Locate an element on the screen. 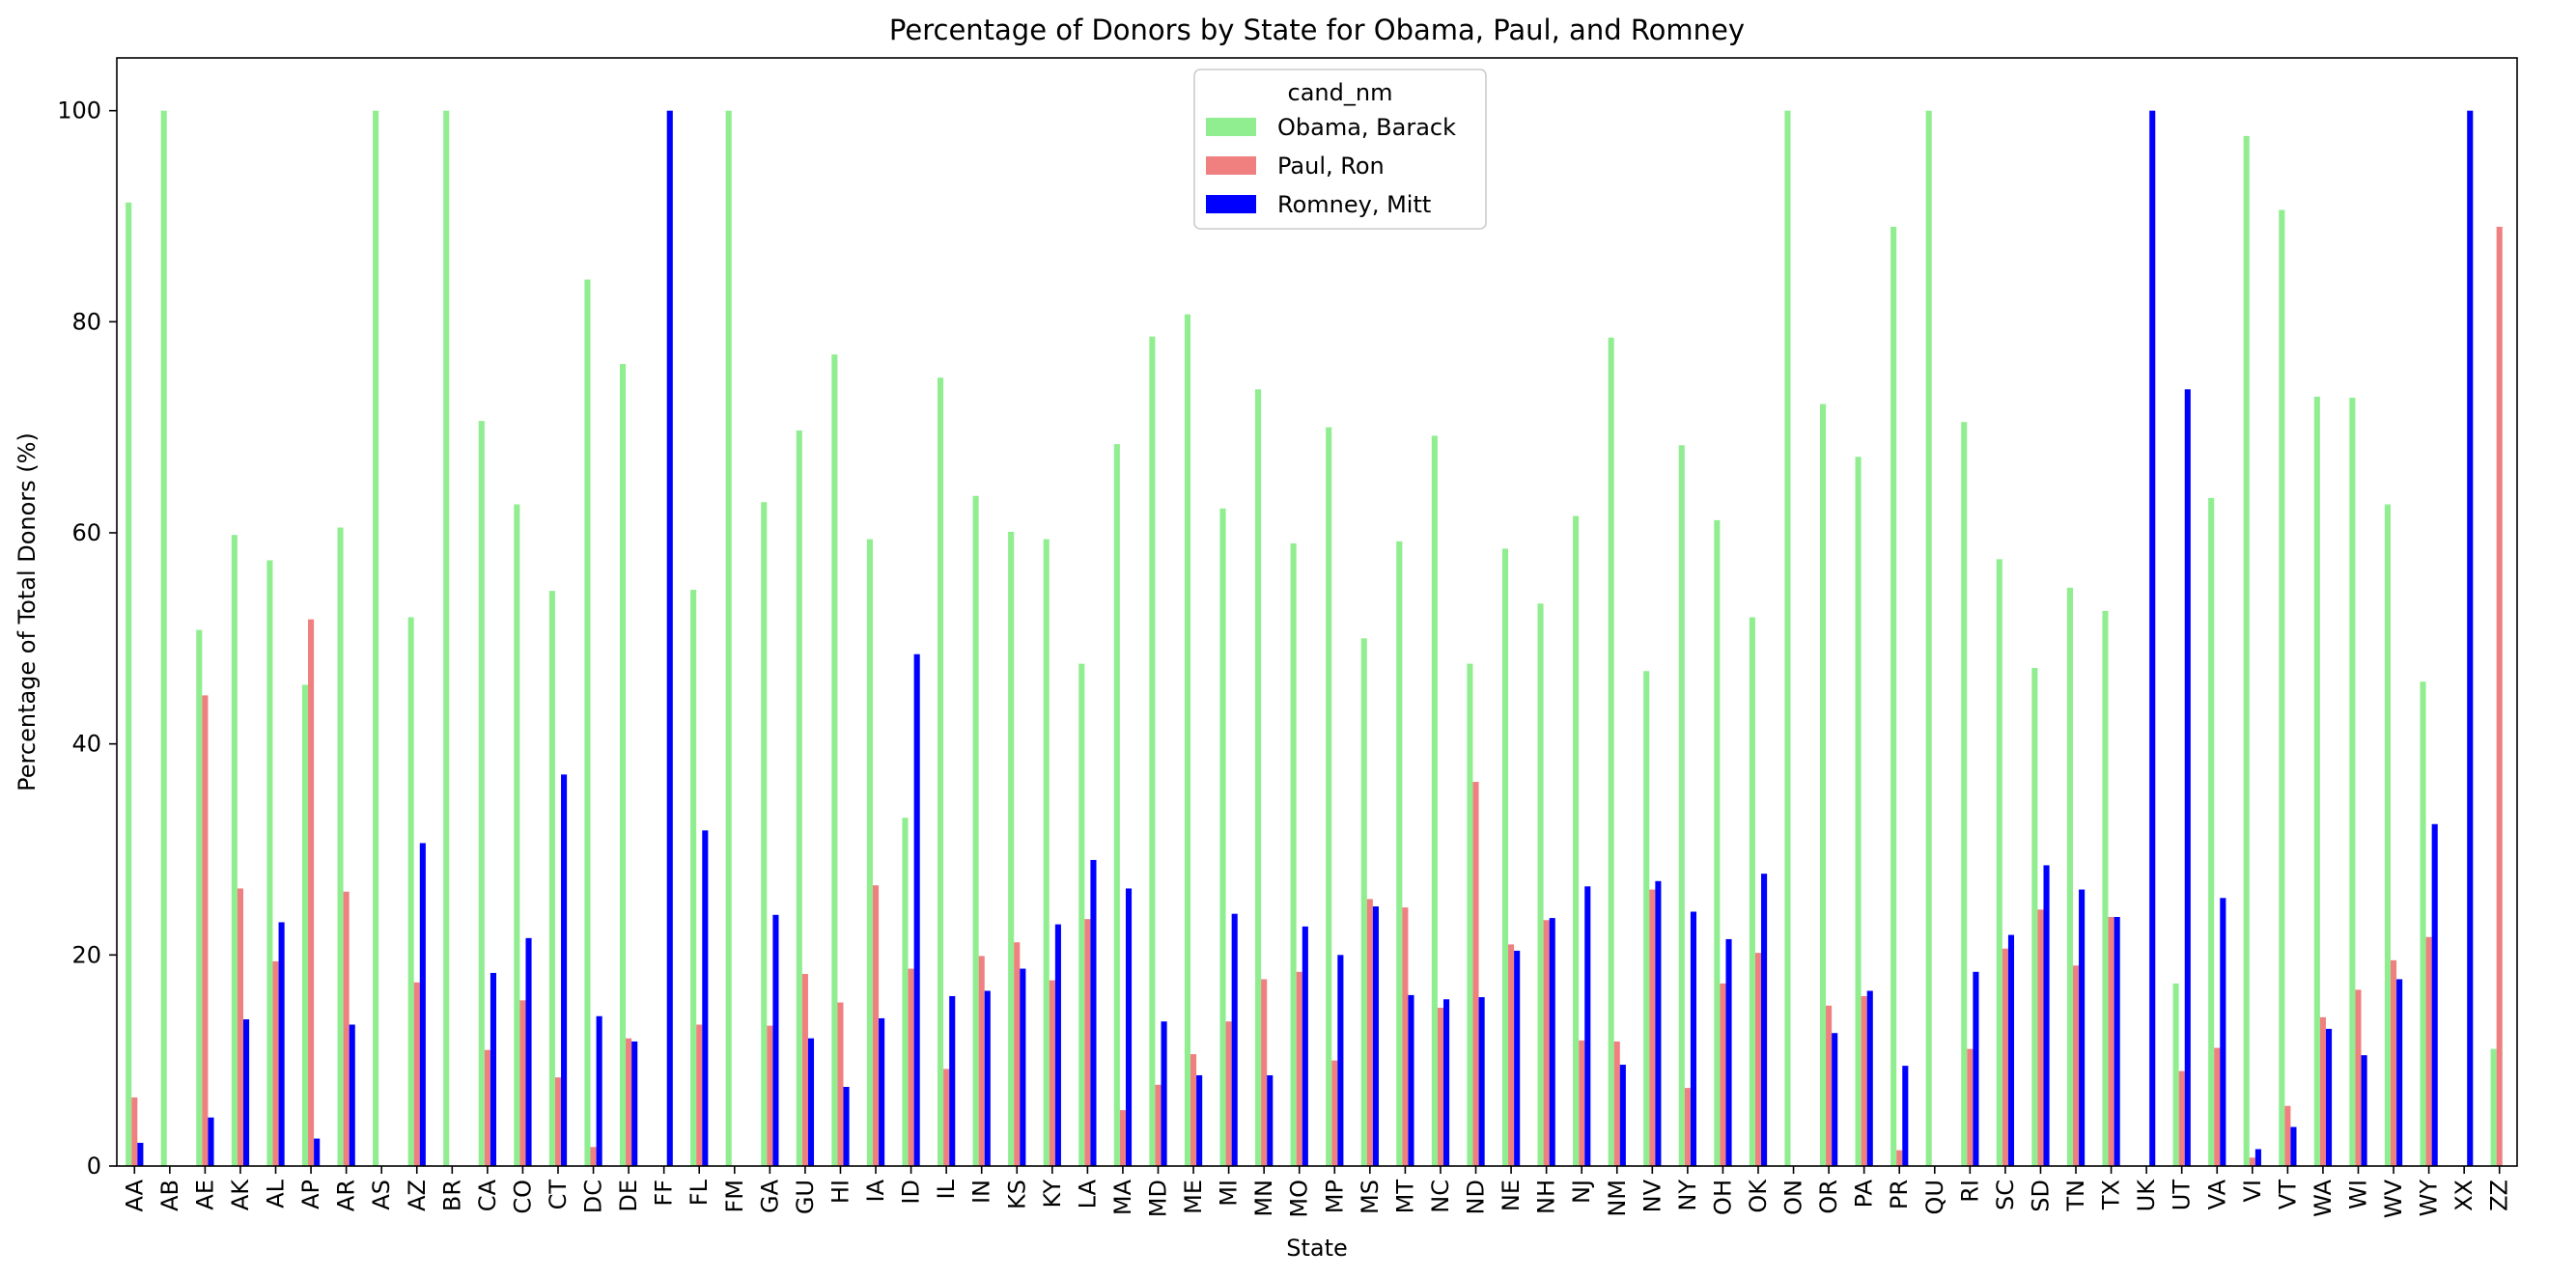 The width and height of the screenshot is (2576, 1278). bar-romney-xx is located at coordinates (2471, 638).